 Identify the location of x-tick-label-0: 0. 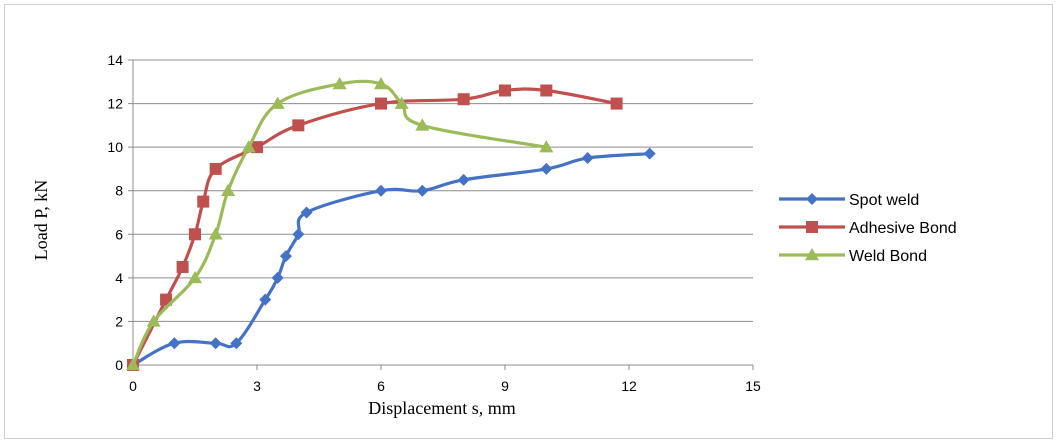
(133, 386).